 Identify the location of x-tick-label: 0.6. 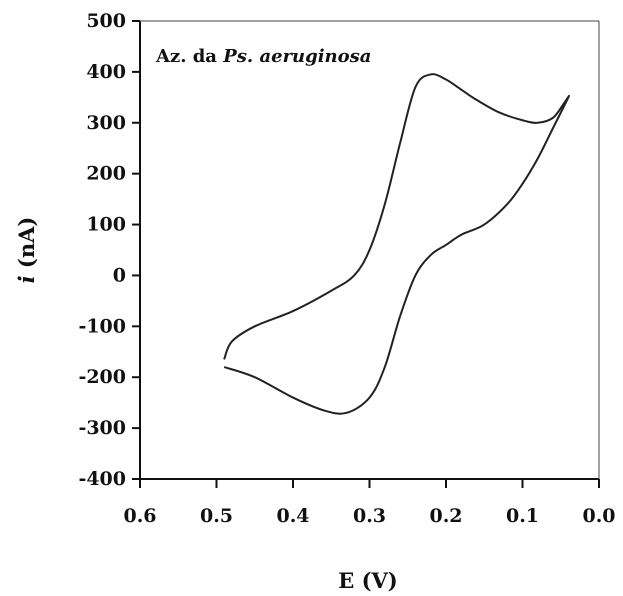
(139, 516).